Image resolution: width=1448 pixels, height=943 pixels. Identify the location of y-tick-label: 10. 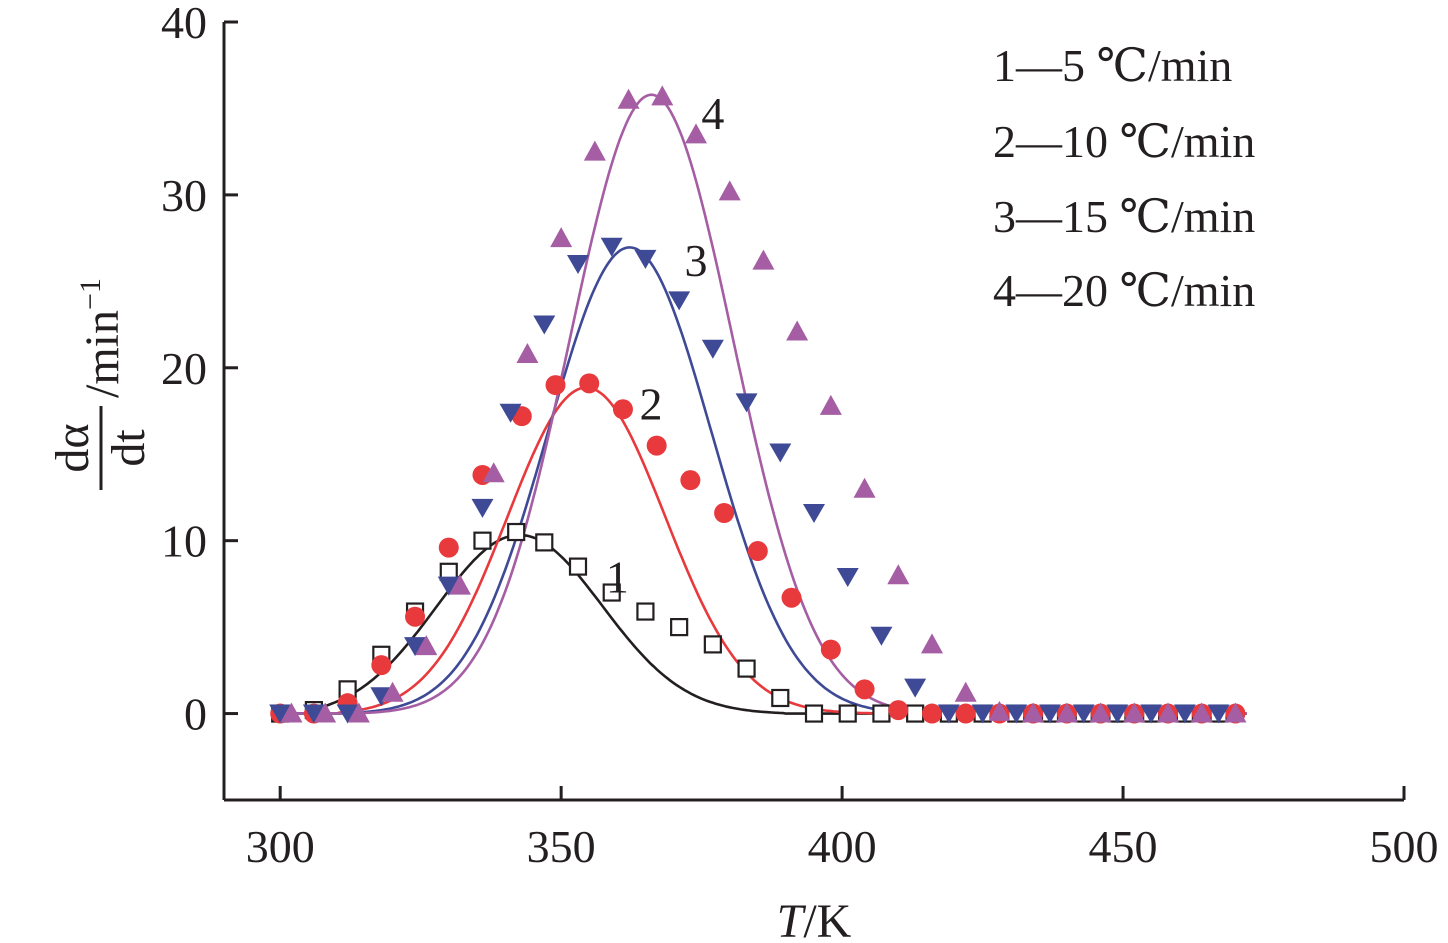
(184, 541).